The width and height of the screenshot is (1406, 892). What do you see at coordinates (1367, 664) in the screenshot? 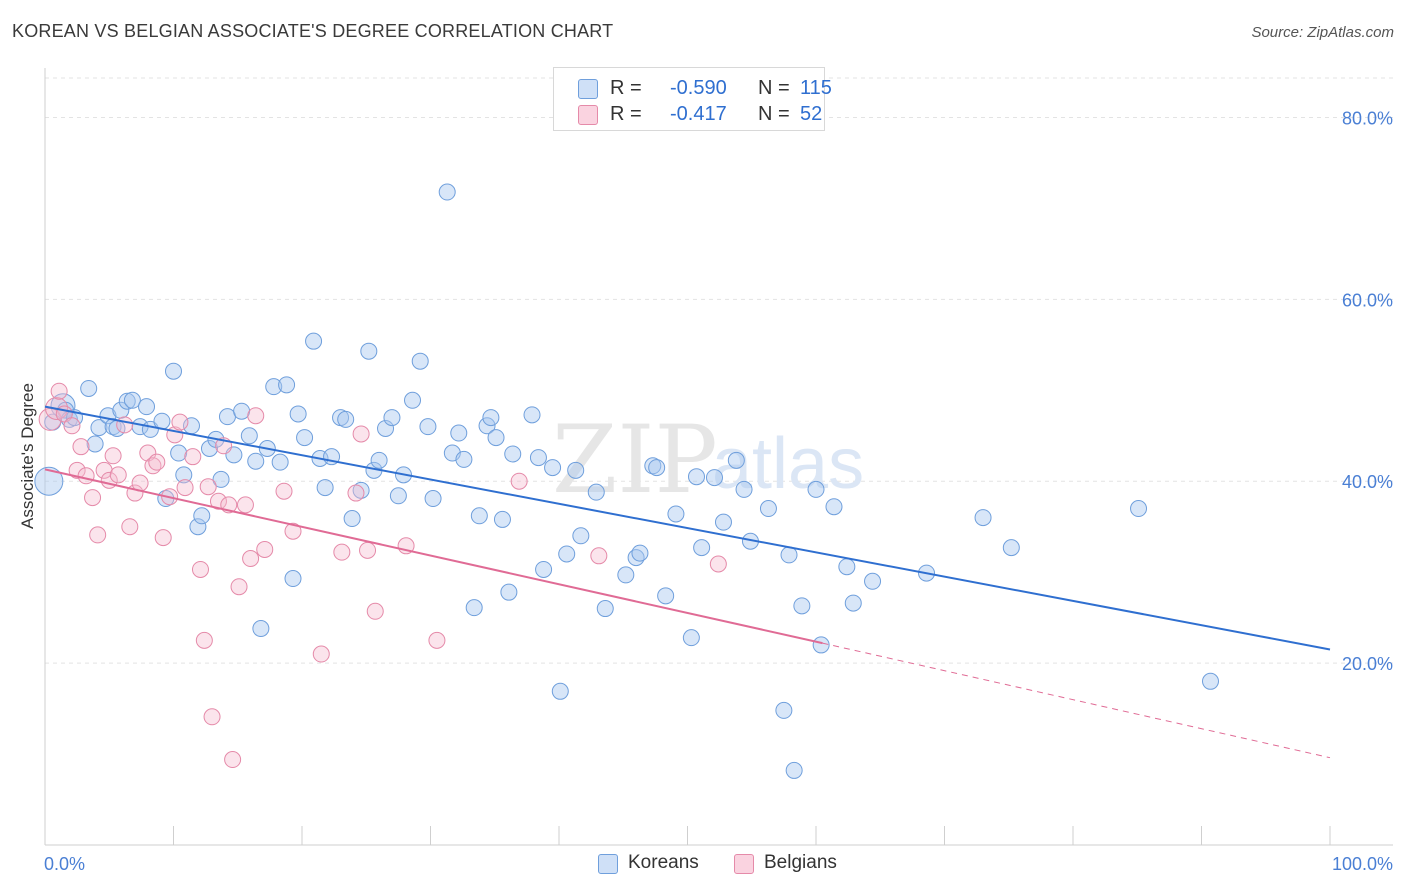
I see `y-tick-label: 20.0%` at bounding box center [1367, 664].